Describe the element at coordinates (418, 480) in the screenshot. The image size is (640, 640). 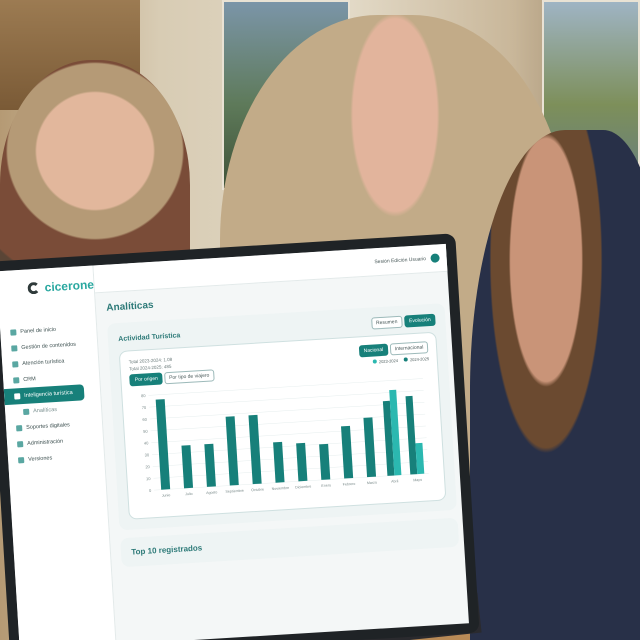
I see `x-tick-label: Mayo` at that location.